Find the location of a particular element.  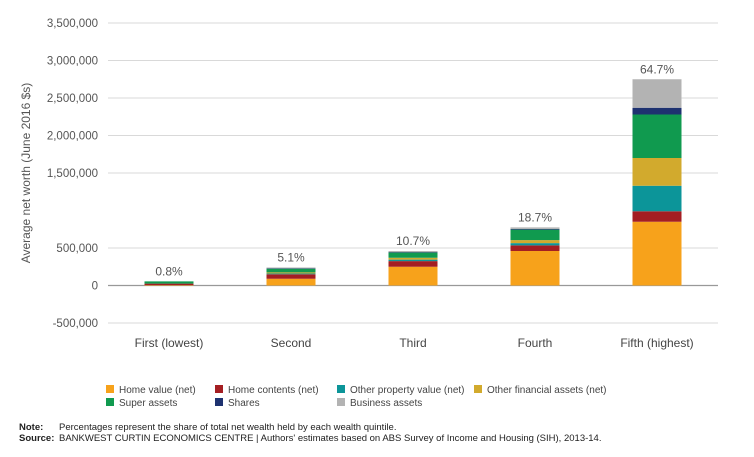

y-tick-label: 3,000,000 is located at coordinates (72, 62).